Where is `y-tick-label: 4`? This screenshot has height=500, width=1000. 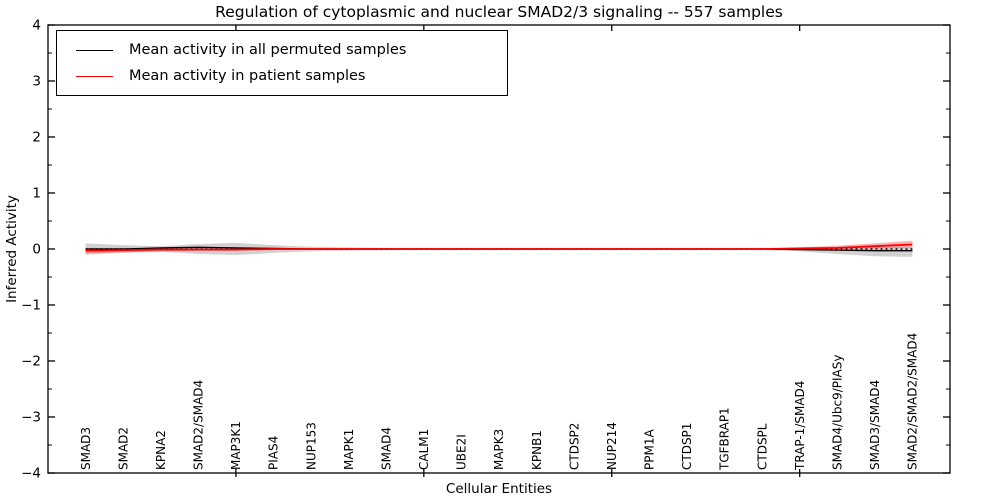 y-tick-label: 4 is located at coordinates (36, 26).